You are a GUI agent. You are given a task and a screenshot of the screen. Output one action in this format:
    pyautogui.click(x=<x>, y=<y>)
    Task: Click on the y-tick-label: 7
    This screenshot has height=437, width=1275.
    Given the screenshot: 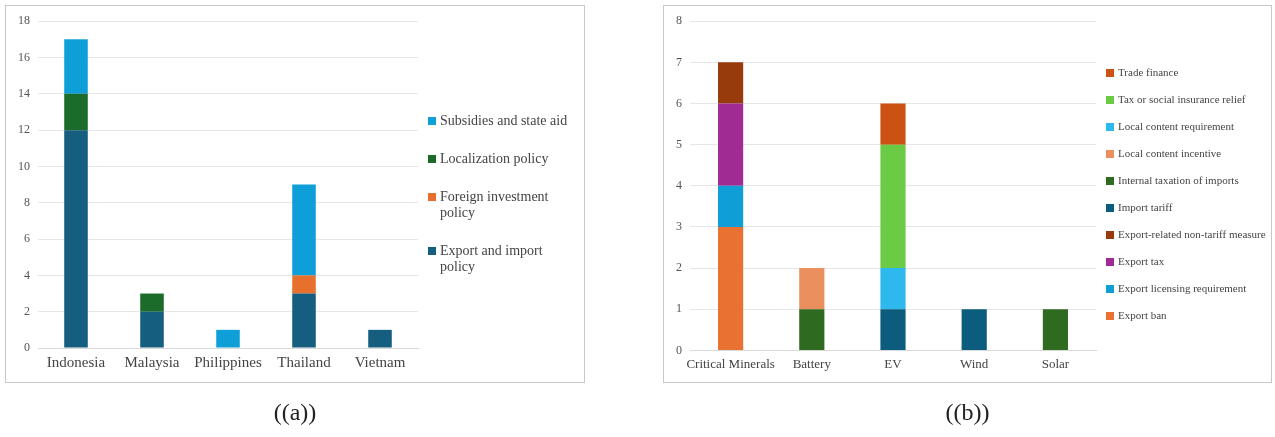 What is the action you would take?
    pyautogui.click(x=679, y=61)
    